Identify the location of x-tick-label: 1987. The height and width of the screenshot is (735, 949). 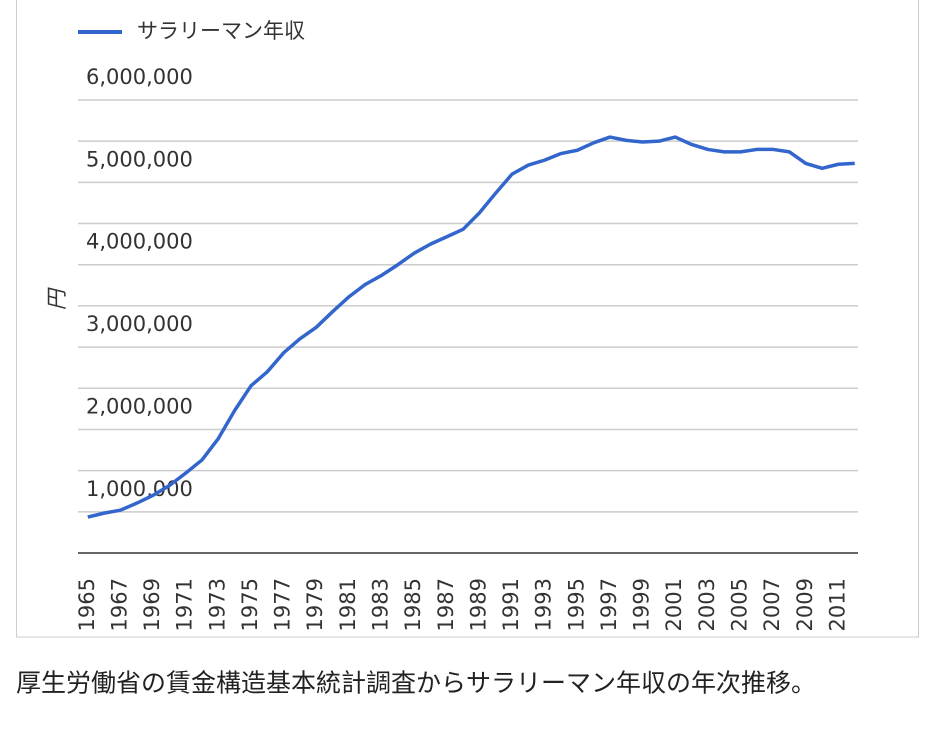
(446, 604).